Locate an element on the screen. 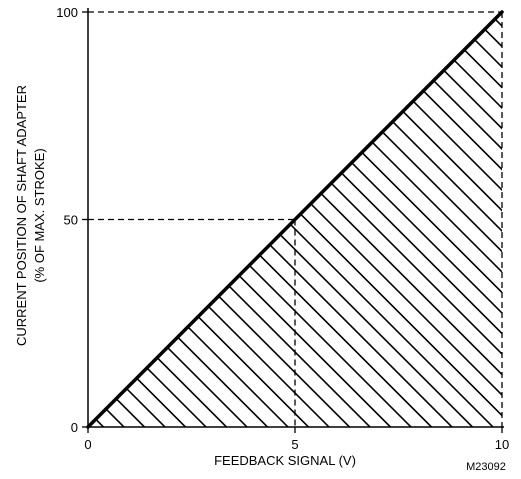 The height and width of the screenshot is (479, 521). y-tick-label: 0 is located at coordinates (74, 427).